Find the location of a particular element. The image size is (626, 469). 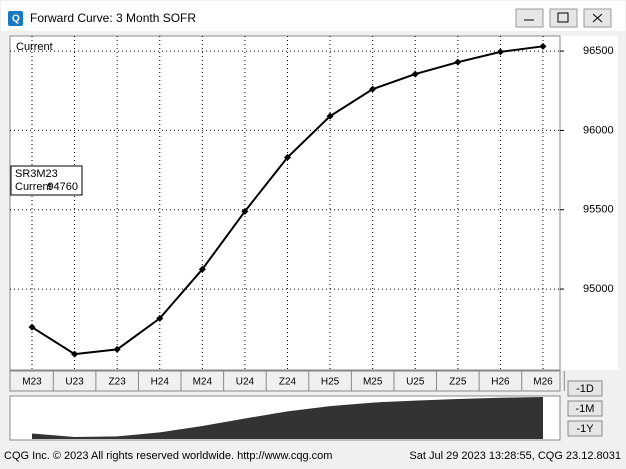

window-controls is located at coordinates (563, 18).